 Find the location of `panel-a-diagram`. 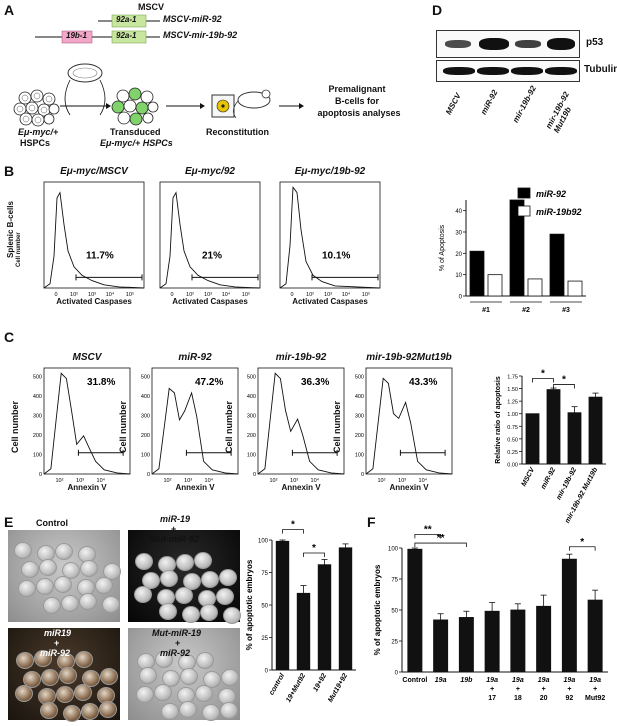

panel-a-diagram is located at coordinates (158, 70).